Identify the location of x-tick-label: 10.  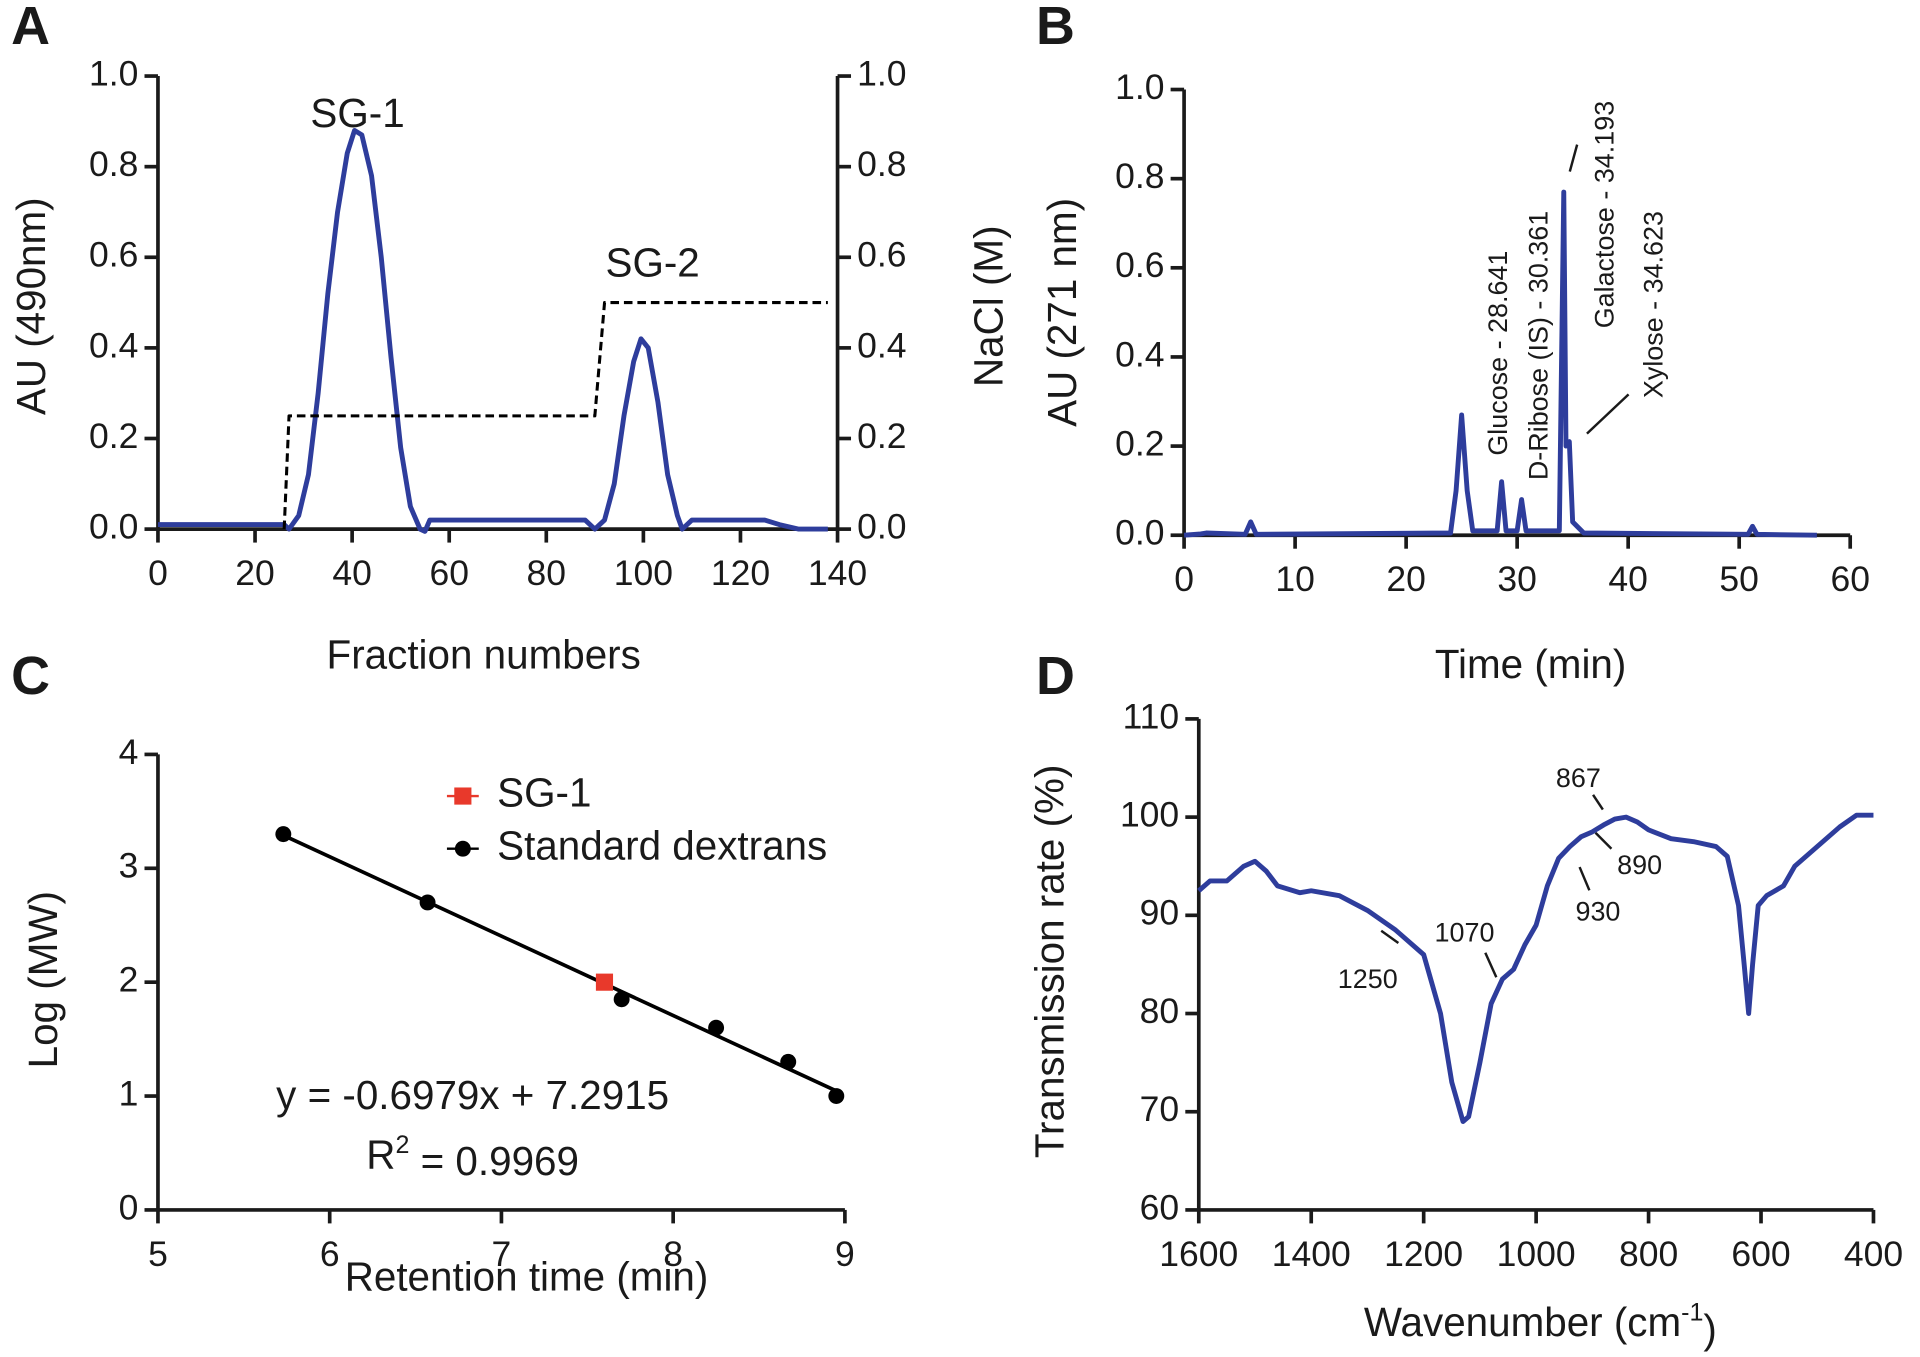
(1294, 579).